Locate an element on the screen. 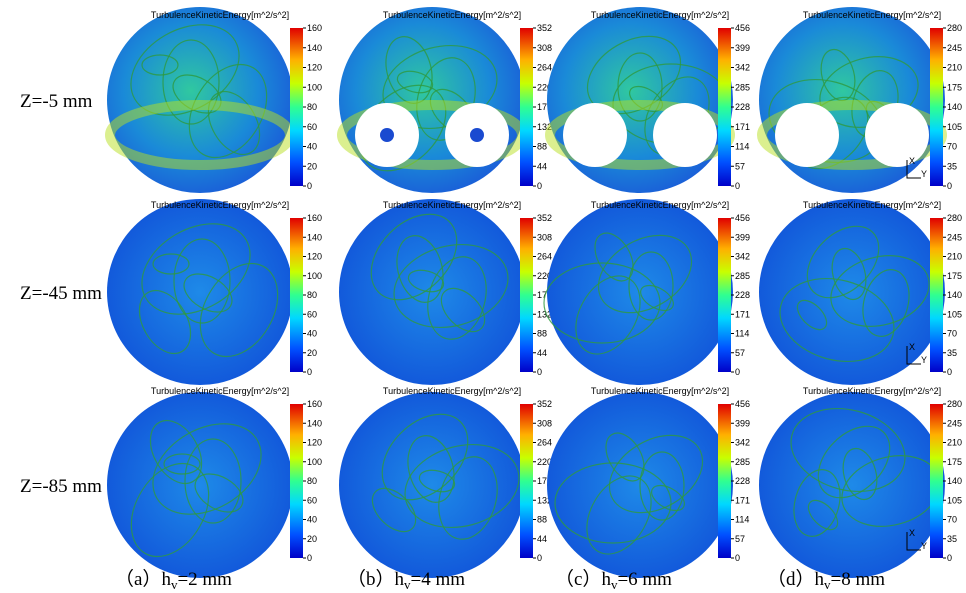  row-label: Z=-85 mm is located at coordinates (61, 486).